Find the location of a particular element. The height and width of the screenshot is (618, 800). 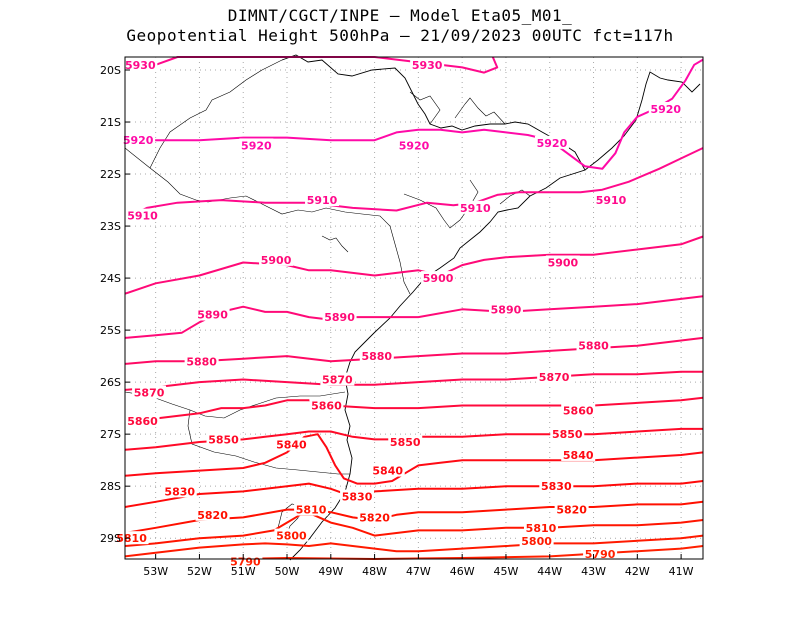

coastline-north is located at coordinates (642, 121).